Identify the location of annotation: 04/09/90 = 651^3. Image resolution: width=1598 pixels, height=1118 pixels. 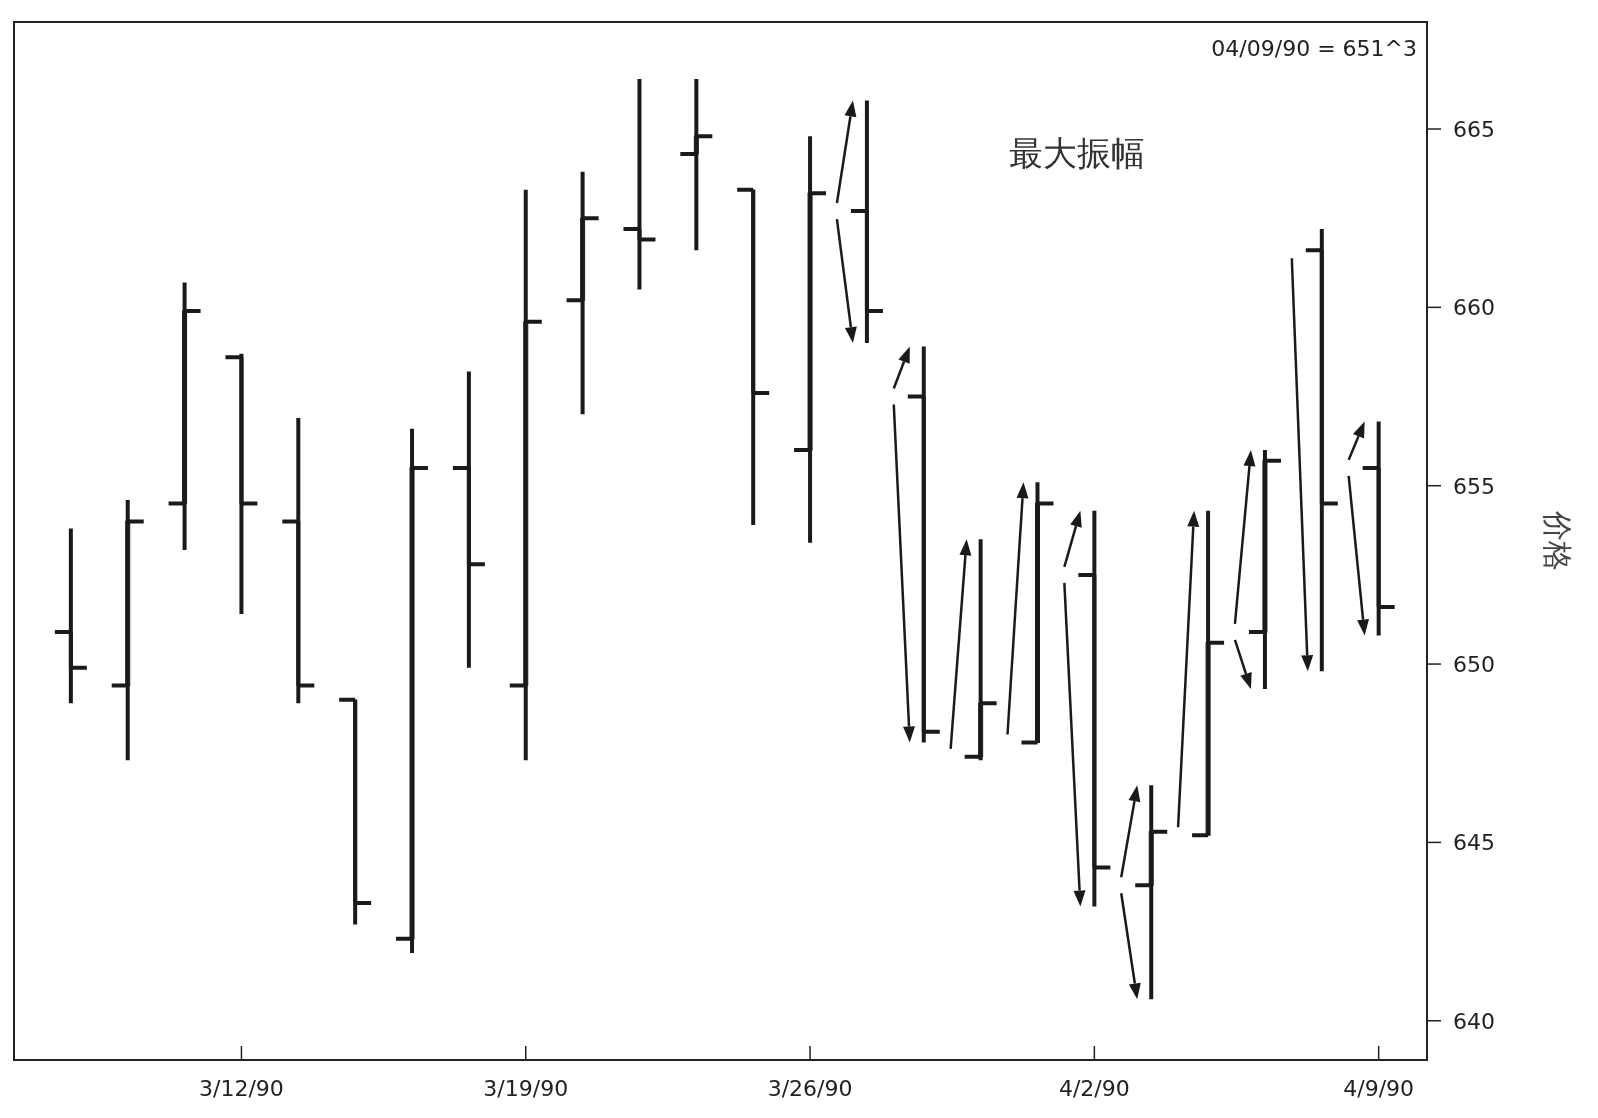
(1314, 48).